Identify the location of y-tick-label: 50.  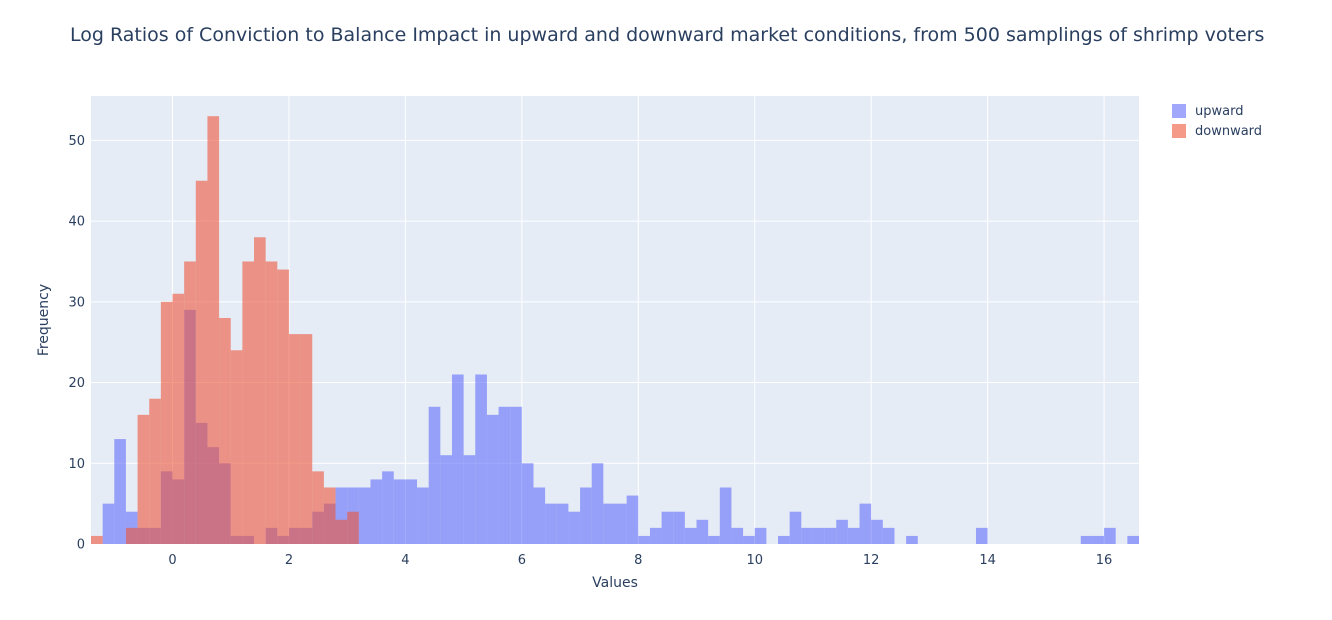
(76, 141).